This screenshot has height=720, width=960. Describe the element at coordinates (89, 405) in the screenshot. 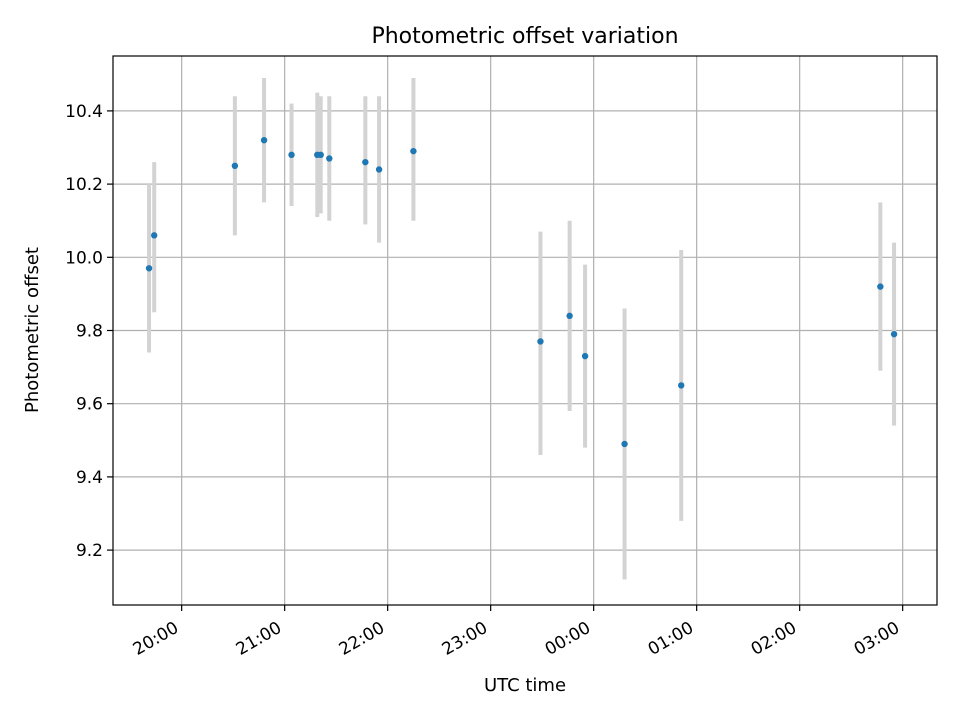

I see `y-tick-label: 9.6` at that location.